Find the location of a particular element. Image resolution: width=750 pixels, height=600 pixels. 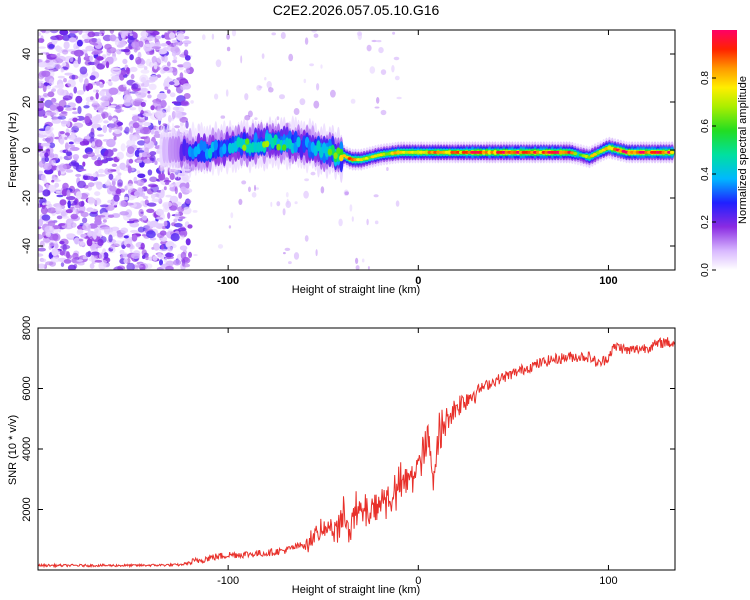

colorbar-ticks: 0.0 0.2 0.4 0.6 0.8 is located at coordinates (708, 174).